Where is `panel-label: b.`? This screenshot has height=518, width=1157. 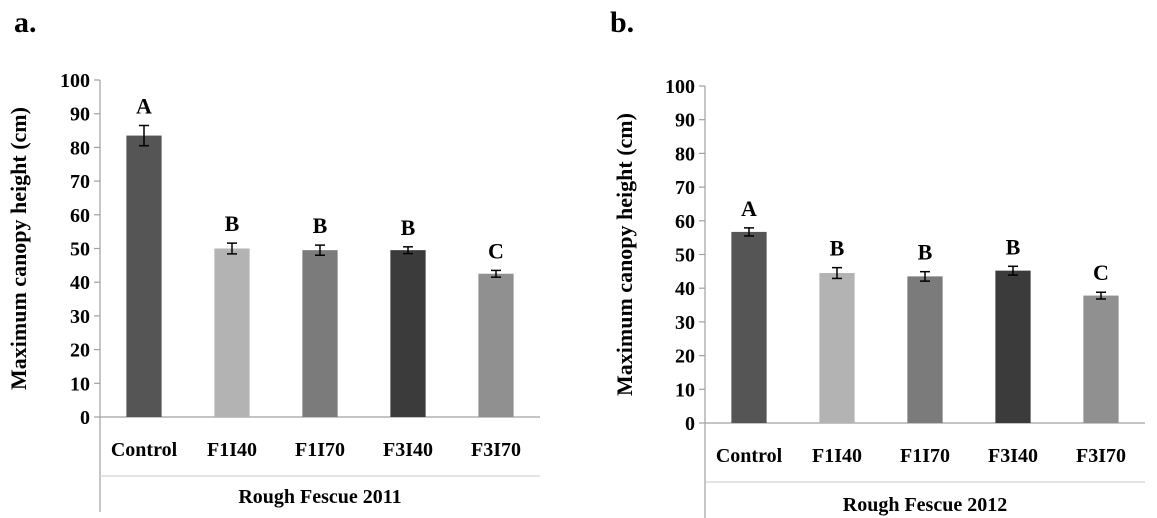 panel-label: b. is located at coordinates (622, 22).